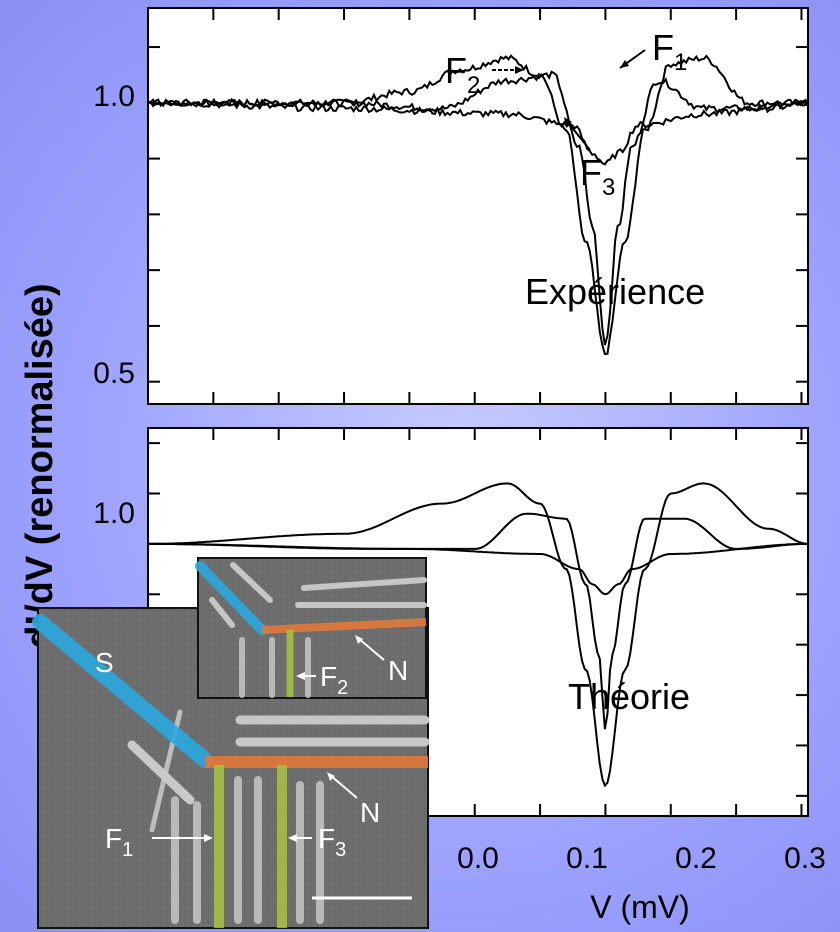 The height and width of the screenshot is (932, 840). Describe the element at coordinates (696, 858) in the screenshot. I see `x-tick-label-2: 0.2` at that location.